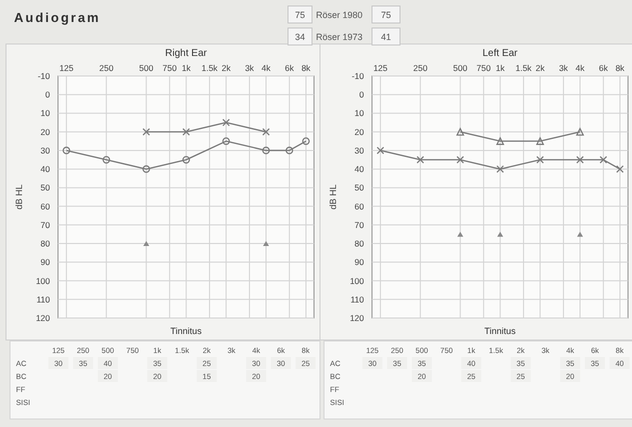 The image size is (632, 427). I want to click on text: Röser 1973, so click(339, 37).